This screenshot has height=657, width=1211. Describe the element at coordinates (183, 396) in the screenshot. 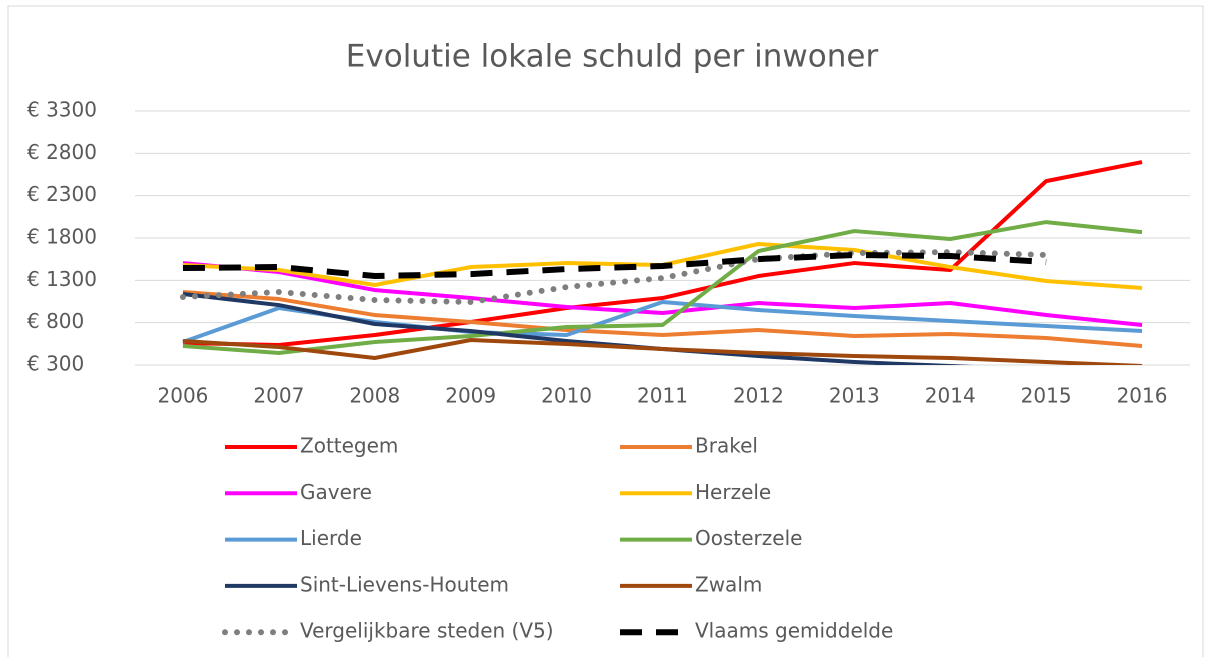

I see `x-tick-label: 2006` at that location.